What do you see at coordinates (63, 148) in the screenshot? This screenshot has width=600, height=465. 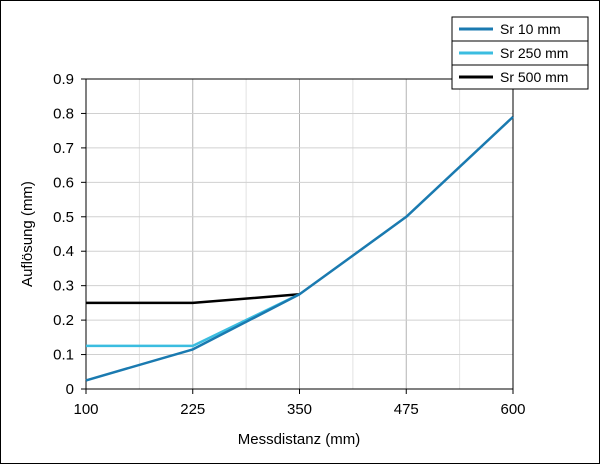 I see `y-tick-label: 0.7` at bounding box center [63, 148].